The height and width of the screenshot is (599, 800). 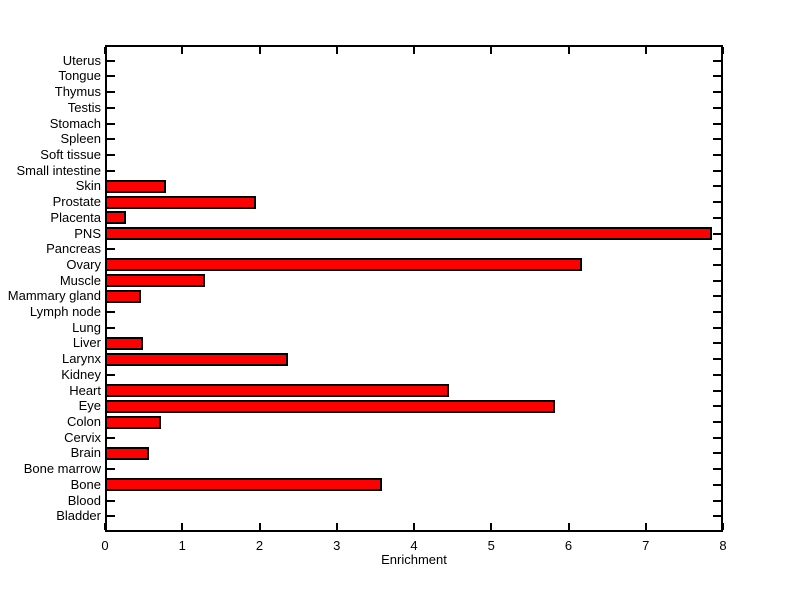 What do you see at coordinates (259, 545) in the screenshot?
I see `x-tick-label-2: 2` at bounding box center [259, 545].